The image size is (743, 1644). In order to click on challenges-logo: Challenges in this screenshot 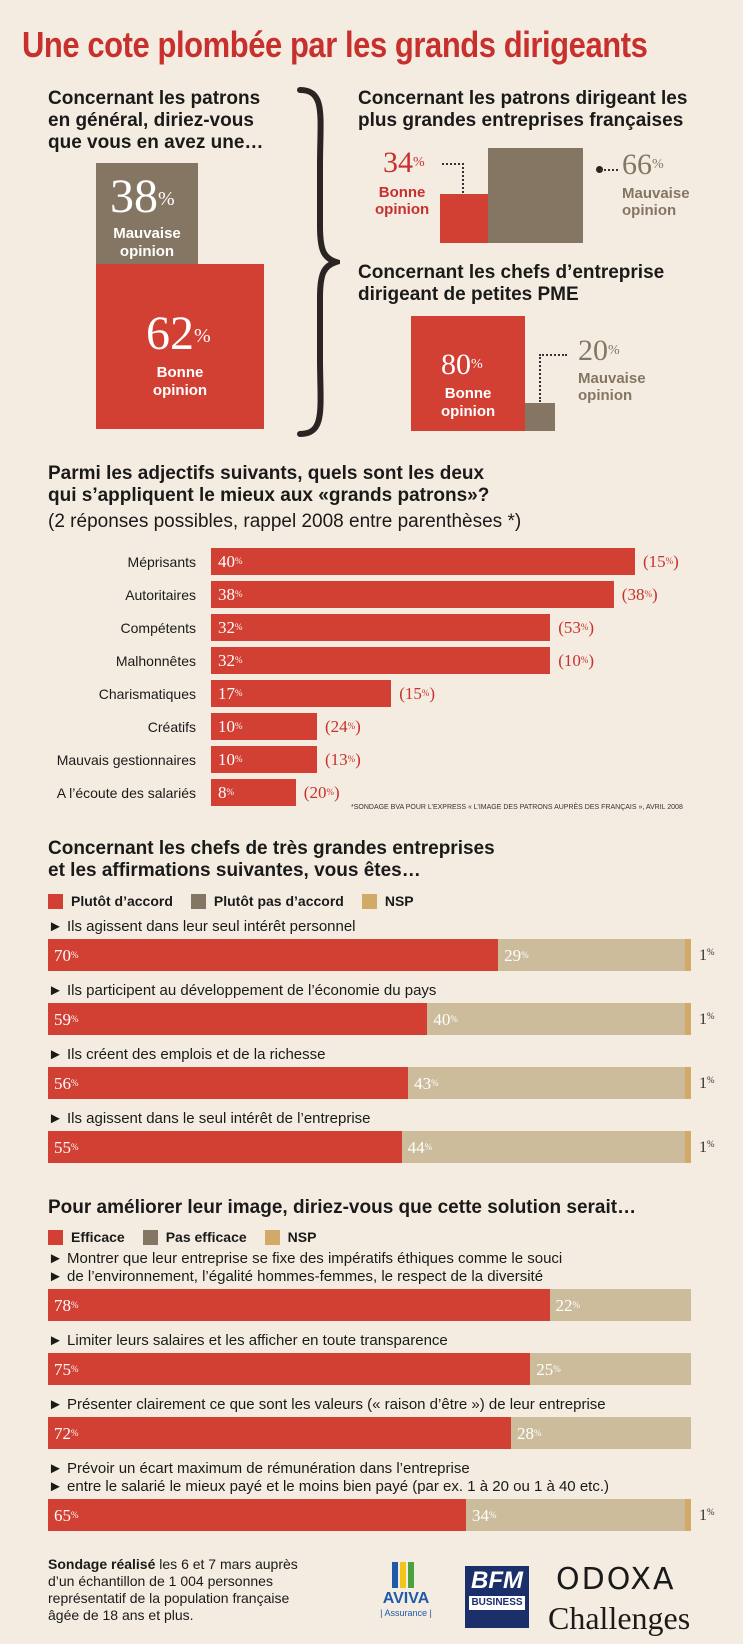, I will do `click(619, 1618)`.